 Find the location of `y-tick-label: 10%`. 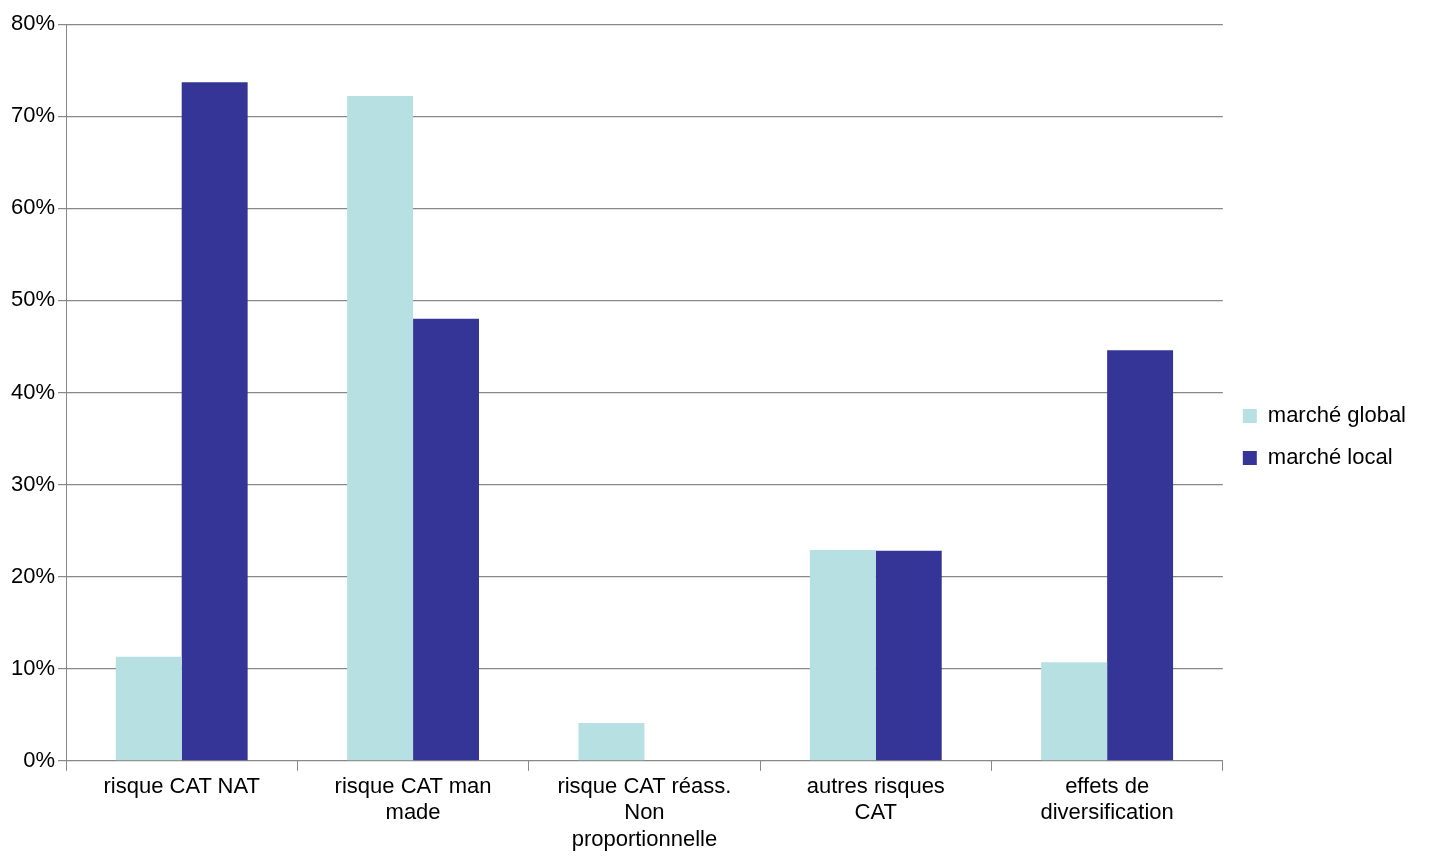

y-tick-label: 10% is located at coordinates (33, 667).